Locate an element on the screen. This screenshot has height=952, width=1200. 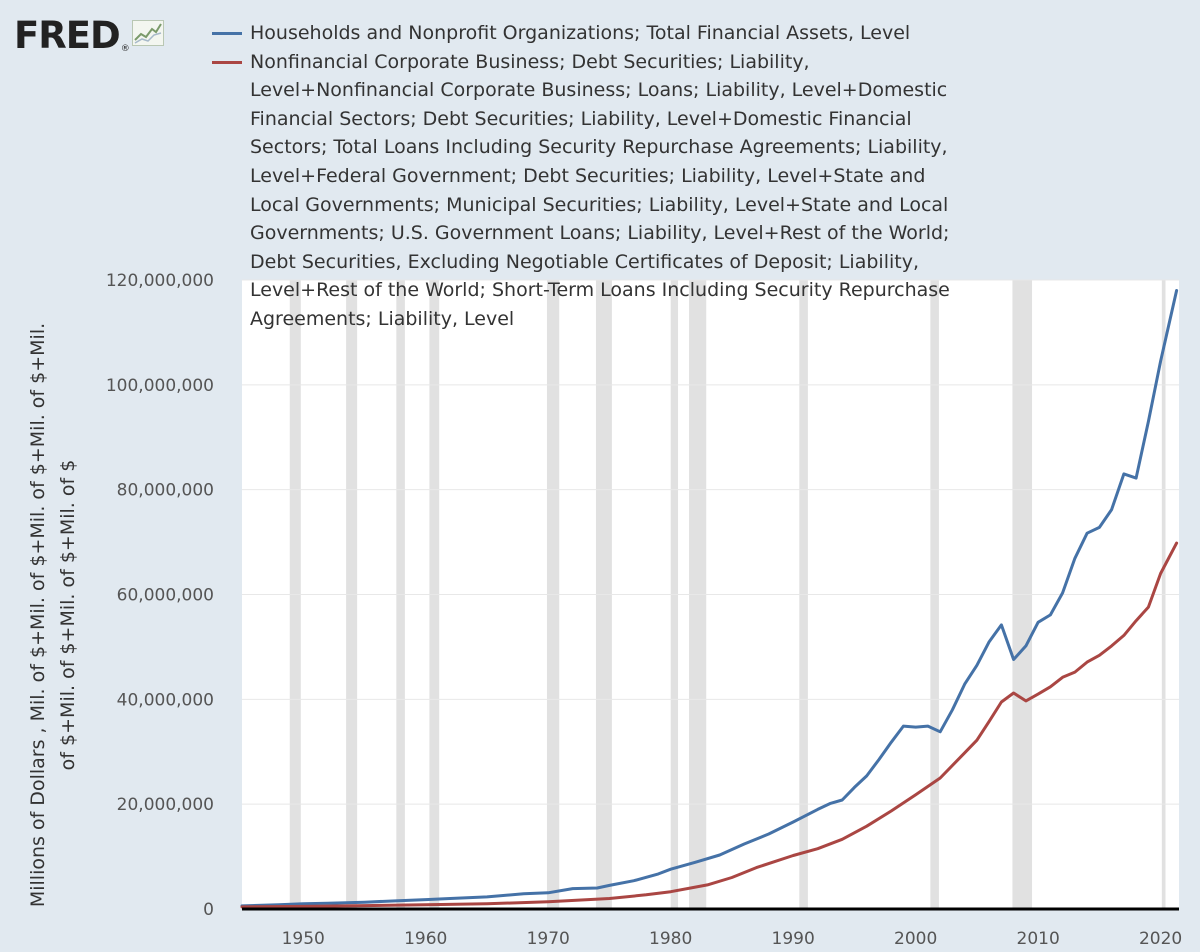
logo-text: FRED is located at coordinates (67, 35).